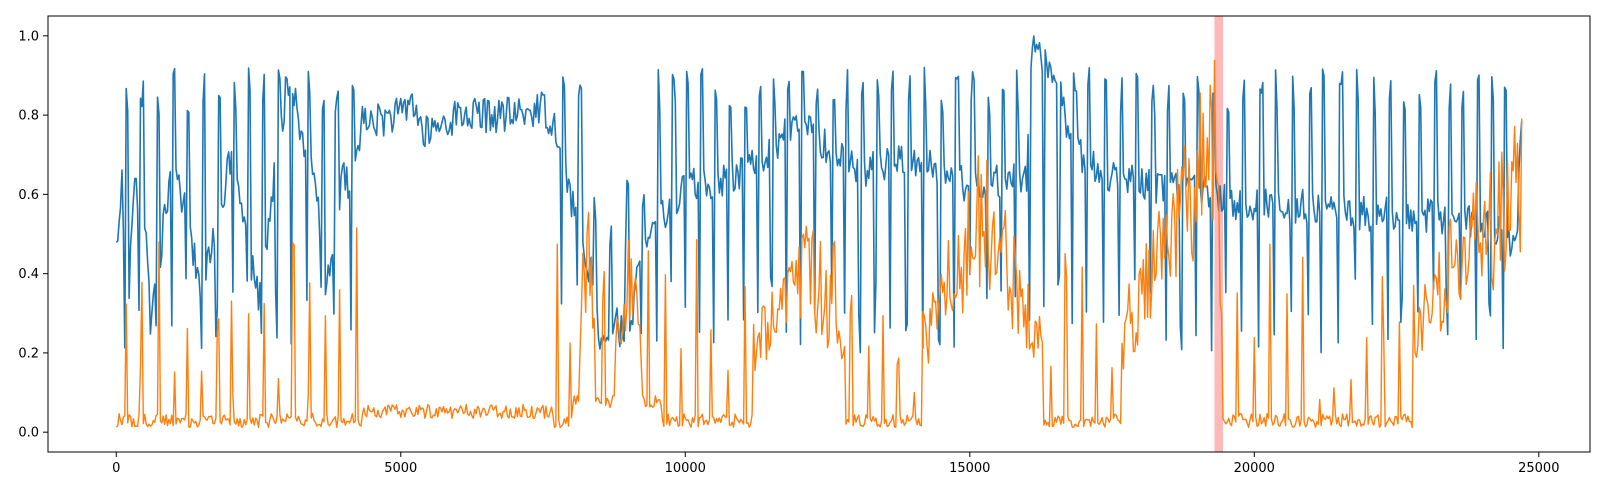 This screenshot has height=500, width=1600. I want to click on y-tick-label: 0.0, so click(28, 433).